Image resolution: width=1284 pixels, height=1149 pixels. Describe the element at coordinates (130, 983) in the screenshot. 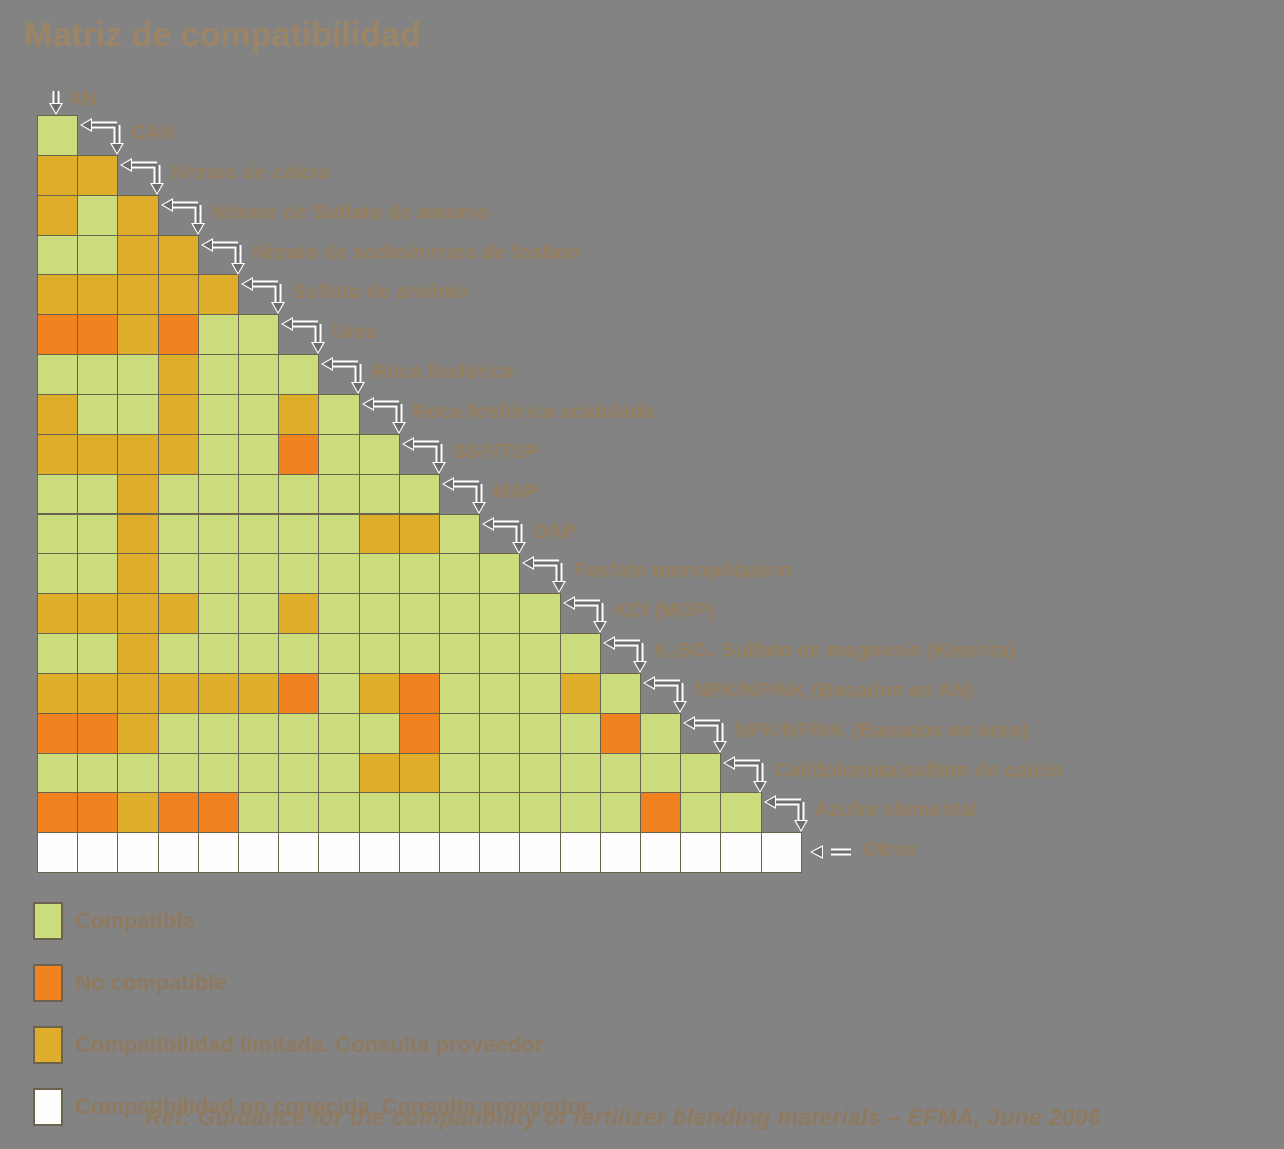

I see `legend-item-no-compatible: No compatible` at that location.